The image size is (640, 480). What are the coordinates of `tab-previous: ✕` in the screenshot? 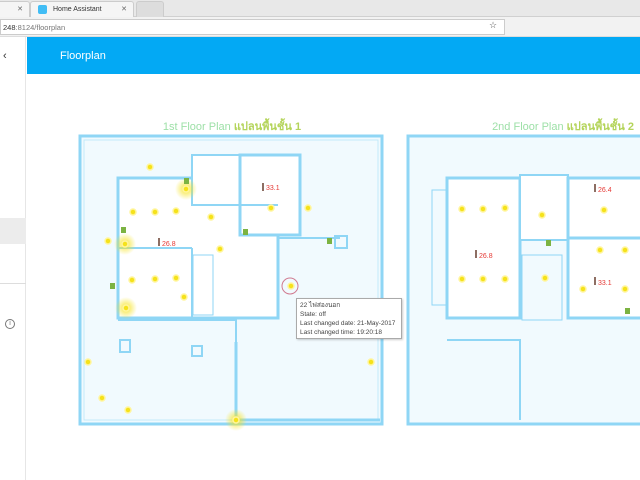 It's located at (15, 9).